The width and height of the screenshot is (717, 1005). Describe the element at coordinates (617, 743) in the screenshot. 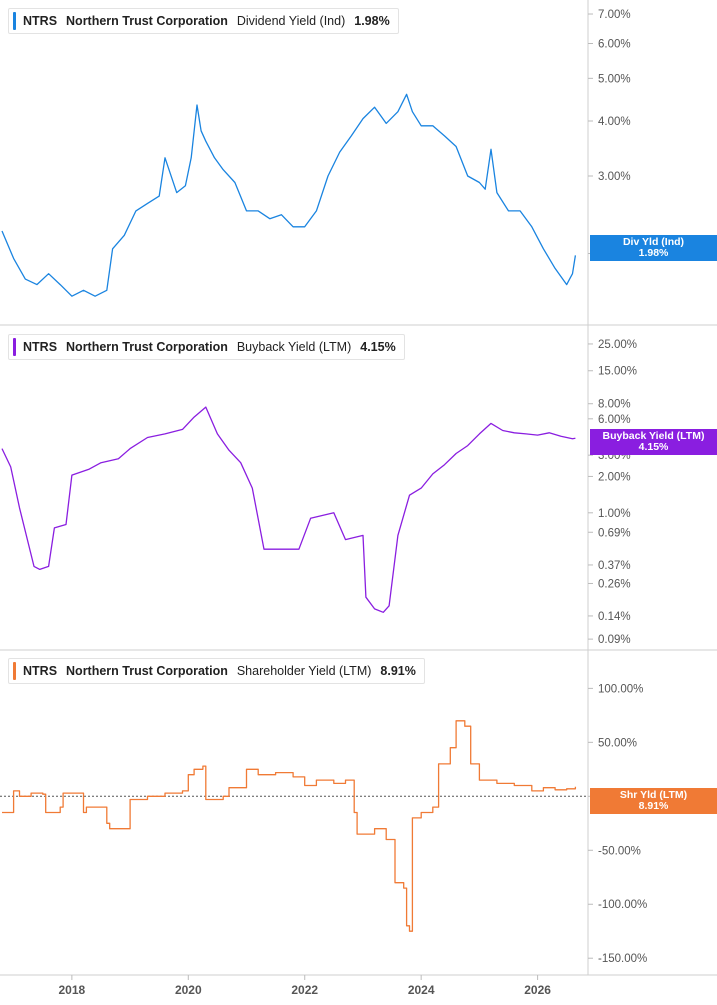

I see `y-tick-label: 50.00%` at that location.